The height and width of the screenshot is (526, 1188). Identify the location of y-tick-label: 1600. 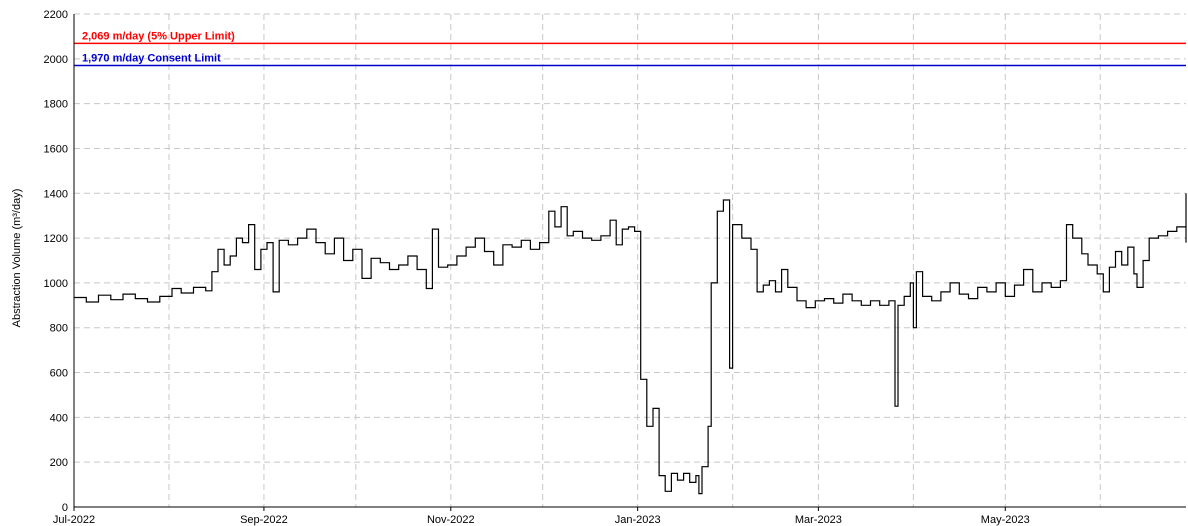
(56, 149).